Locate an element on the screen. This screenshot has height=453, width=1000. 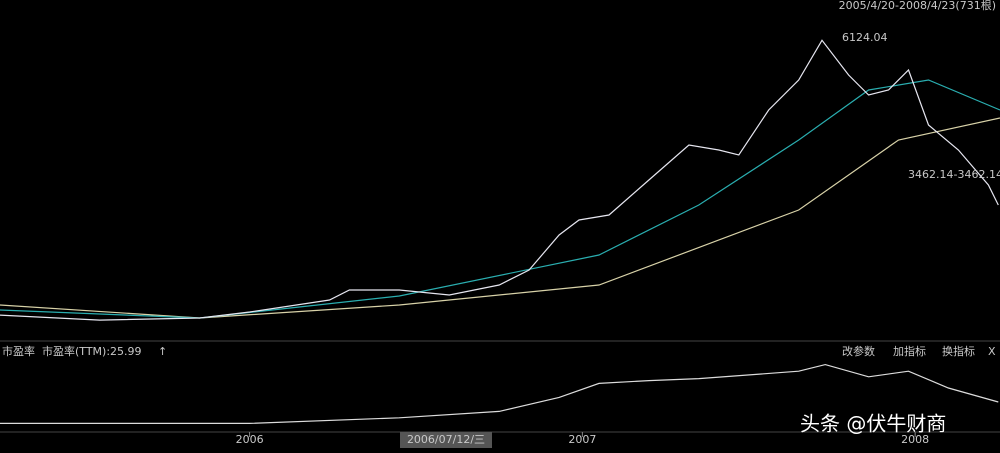
button: 加指标 is located at coordinates (909, 351).